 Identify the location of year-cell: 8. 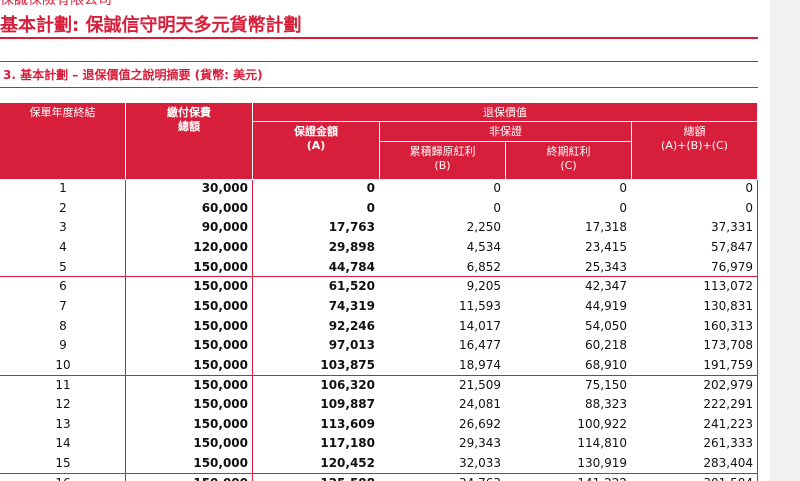
(63, 325).